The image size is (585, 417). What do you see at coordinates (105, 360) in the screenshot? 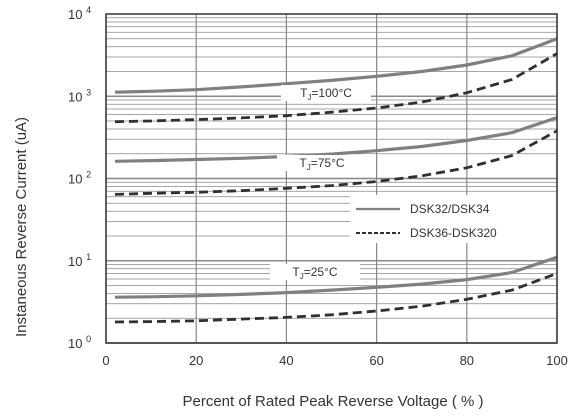
I see `x-tick-label: 0` at bounding box center [105, 360].